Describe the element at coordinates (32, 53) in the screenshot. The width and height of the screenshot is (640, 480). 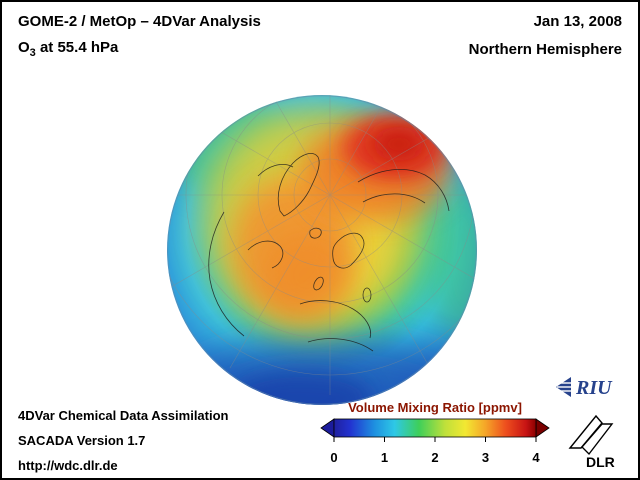
I see `o3-subscript: 3` at that location.